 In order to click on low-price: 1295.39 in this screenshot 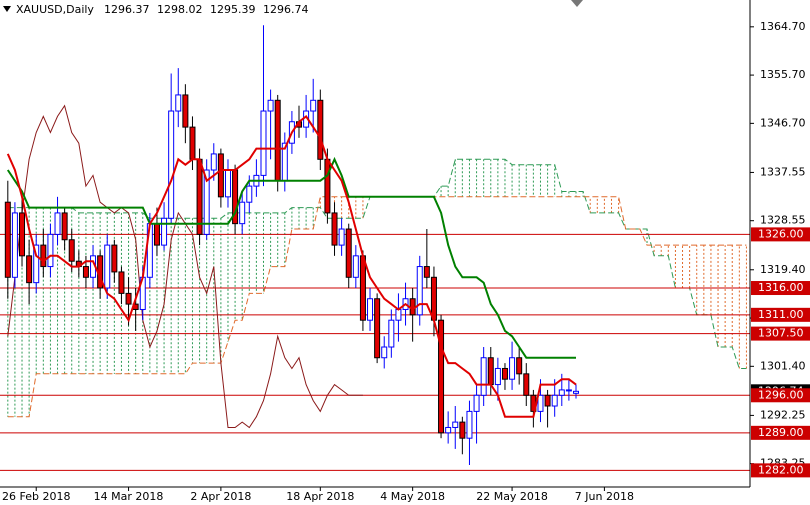, I will do `click(233, 9)`.